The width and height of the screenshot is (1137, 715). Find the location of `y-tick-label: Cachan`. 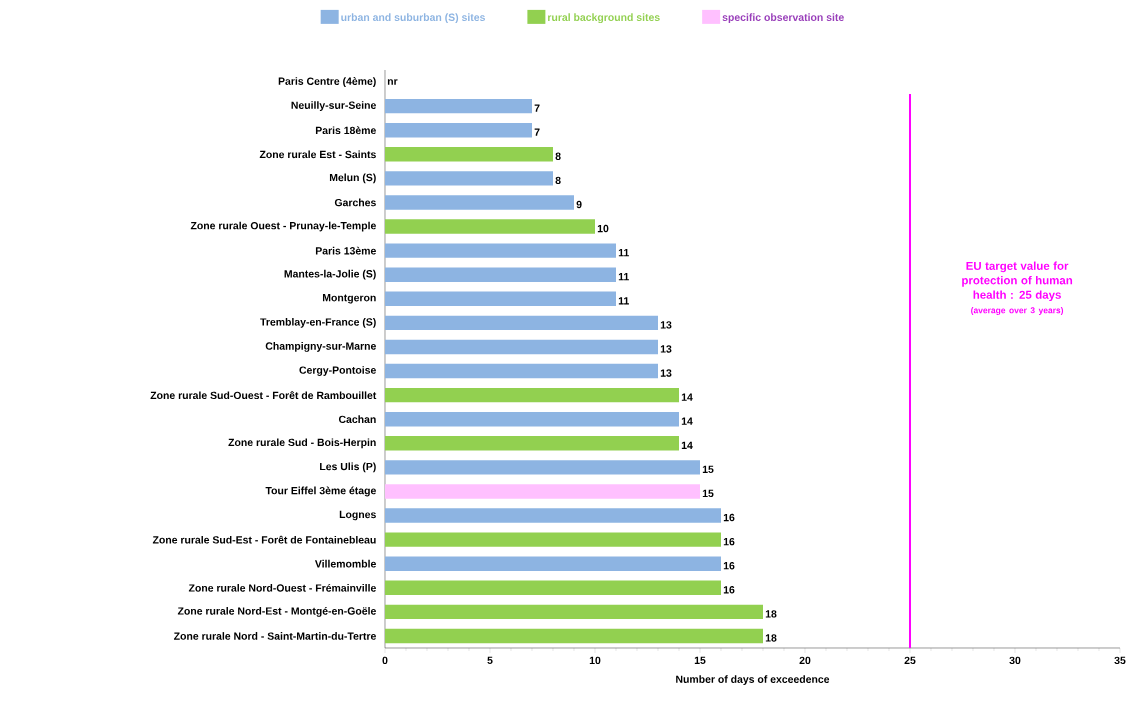

y-tick-label: Cachan is located at coordinates (357, 419).